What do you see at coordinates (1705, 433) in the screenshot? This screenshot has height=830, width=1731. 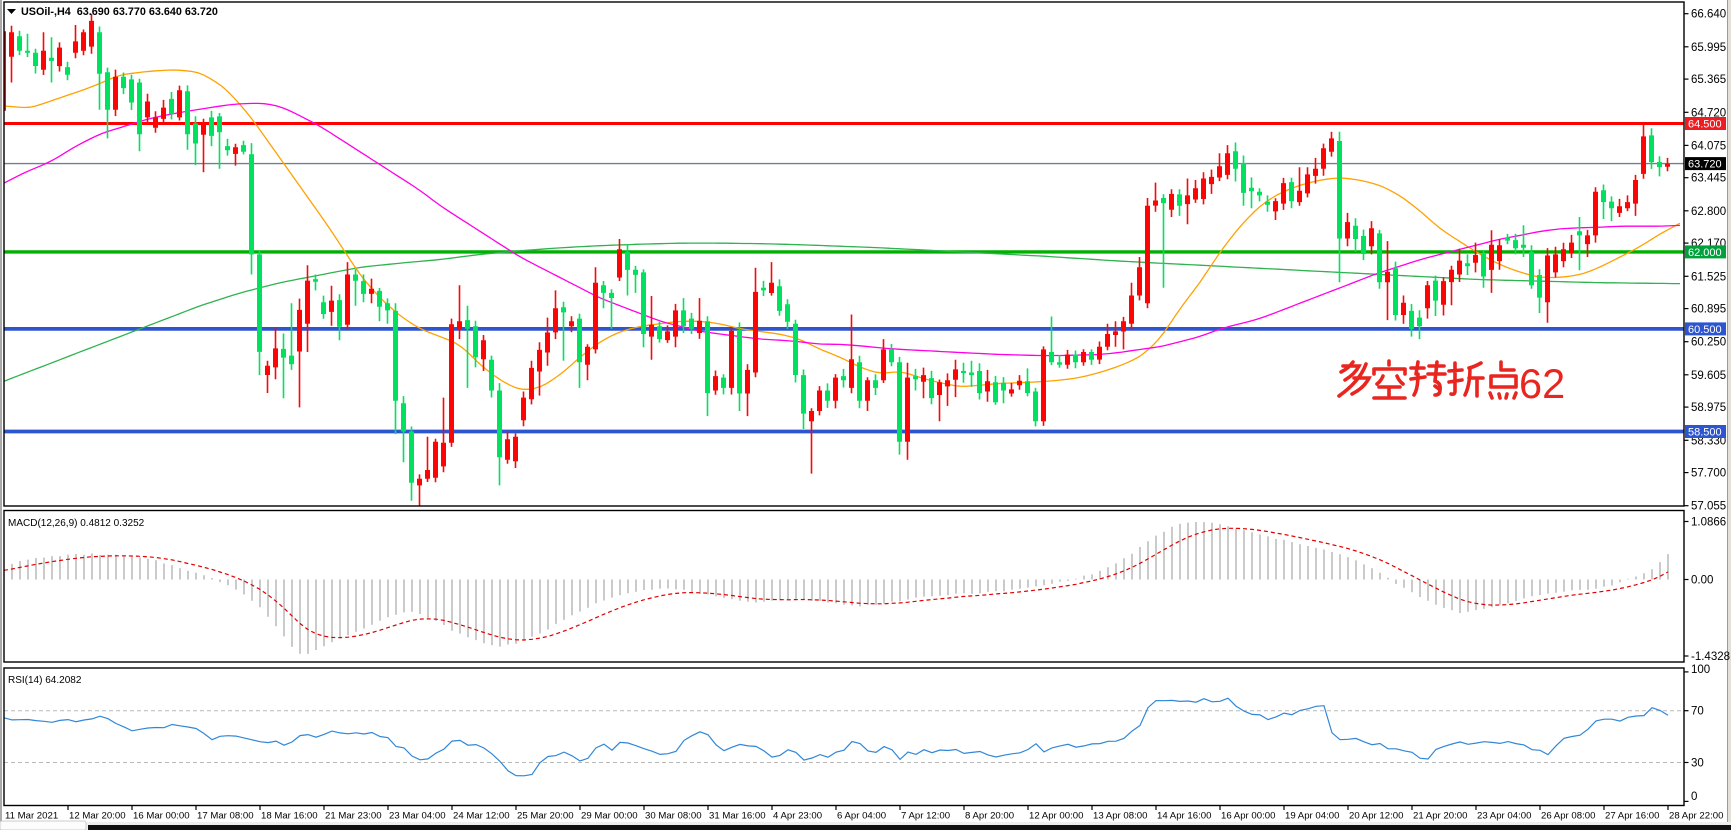 I see `svg-text: 58.500` at bounding box center [1705, 433].